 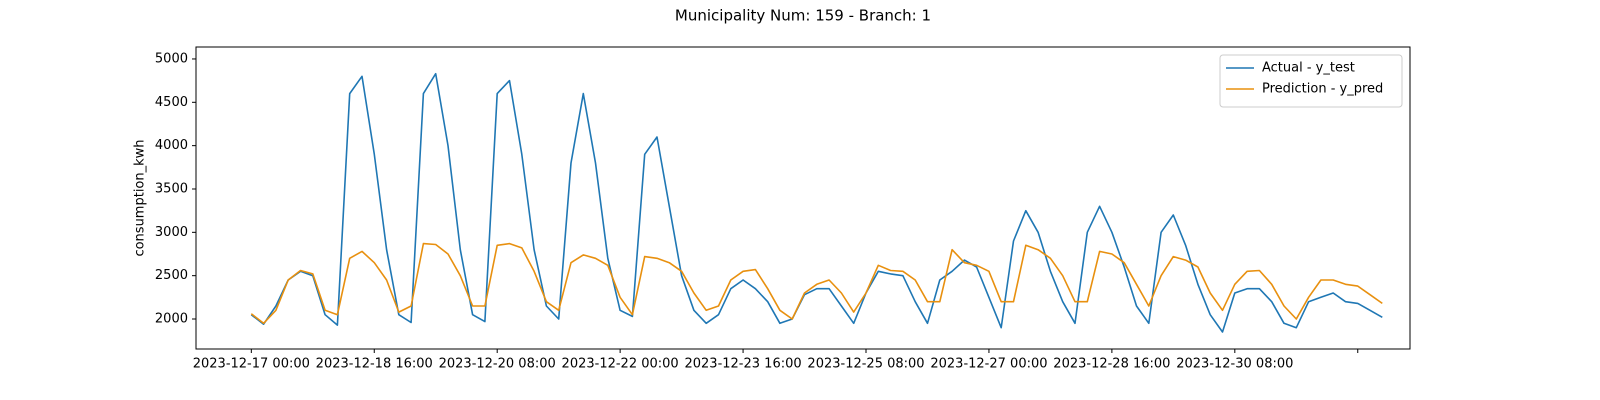 I want to click on y-axis-label: consumption_kwh, so click(x=140, y=197).